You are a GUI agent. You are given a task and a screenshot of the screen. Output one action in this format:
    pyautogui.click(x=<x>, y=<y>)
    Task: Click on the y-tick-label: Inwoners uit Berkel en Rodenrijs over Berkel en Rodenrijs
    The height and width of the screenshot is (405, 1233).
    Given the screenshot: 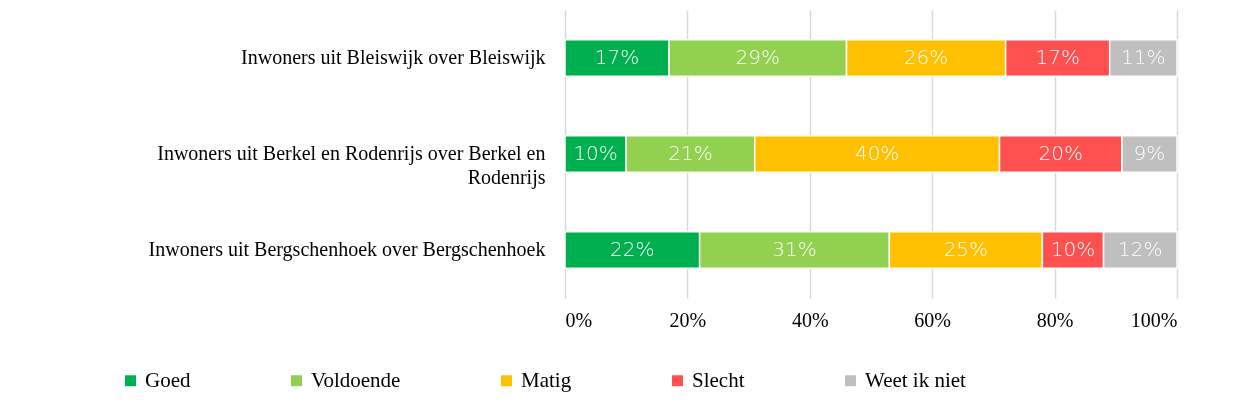 What is the action you would take?
    pyautogui.click(x=351, y=165)
    